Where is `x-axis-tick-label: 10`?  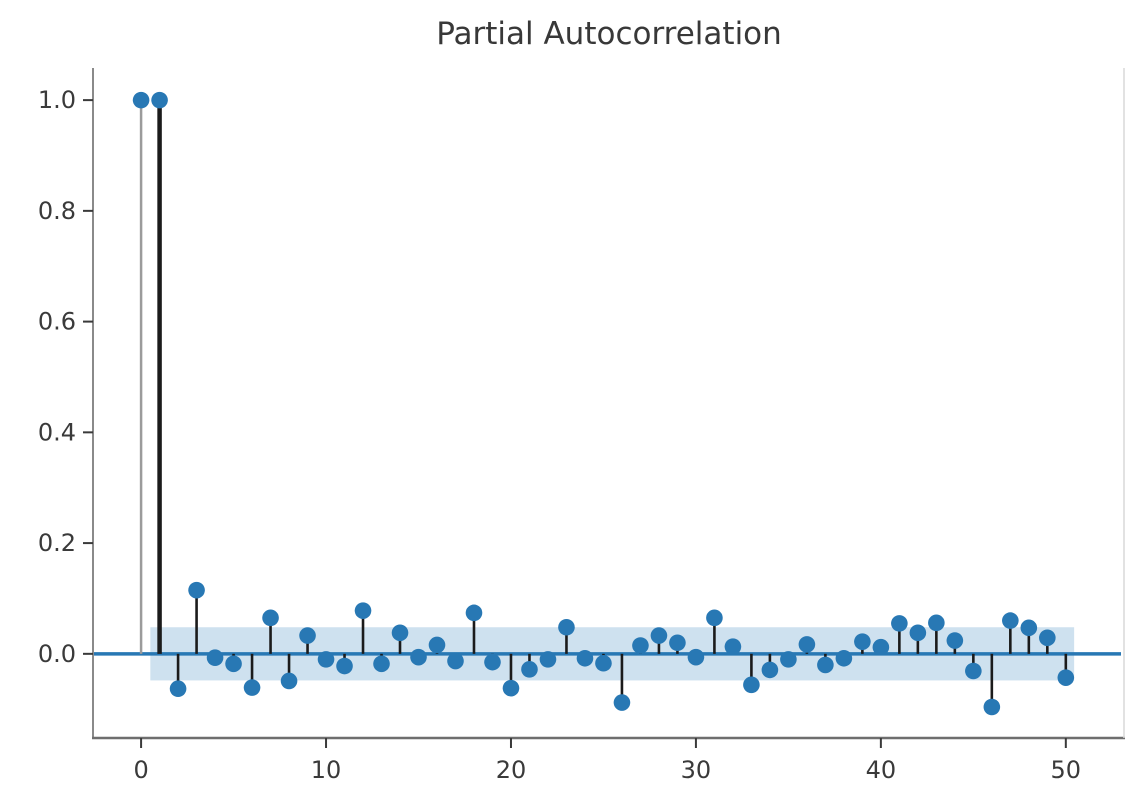
x-axis-tick-label: 10 is located at coordinates (326, 770).